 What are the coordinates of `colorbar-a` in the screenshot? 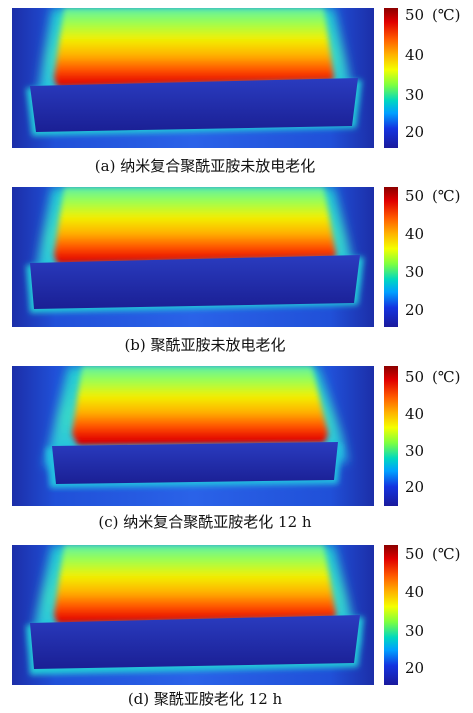 It's located at (391, 78).